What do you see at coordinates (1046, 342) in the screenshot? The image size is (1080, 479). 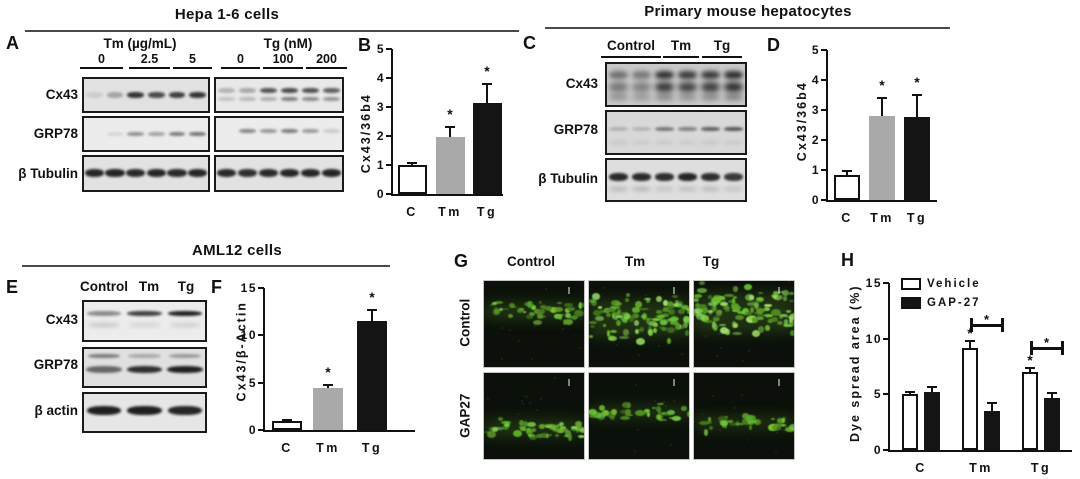 I see `chart-H-bracket-asterisk: *` at bounding box center [1046, 342].